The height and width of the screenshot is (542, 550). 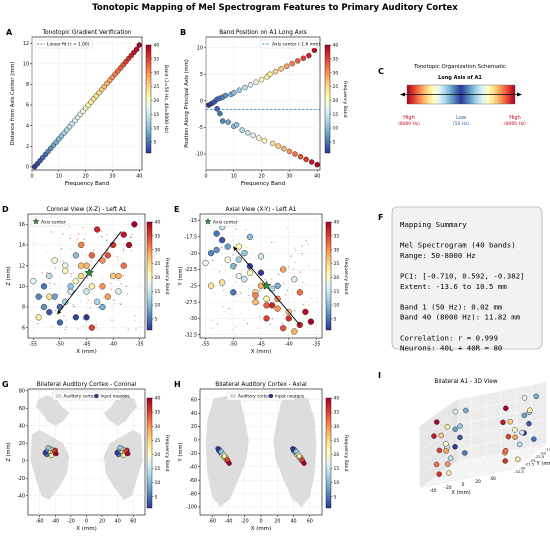 I want to click on schematic-center-freq: (50 Hz), so click(x=461, y=124).